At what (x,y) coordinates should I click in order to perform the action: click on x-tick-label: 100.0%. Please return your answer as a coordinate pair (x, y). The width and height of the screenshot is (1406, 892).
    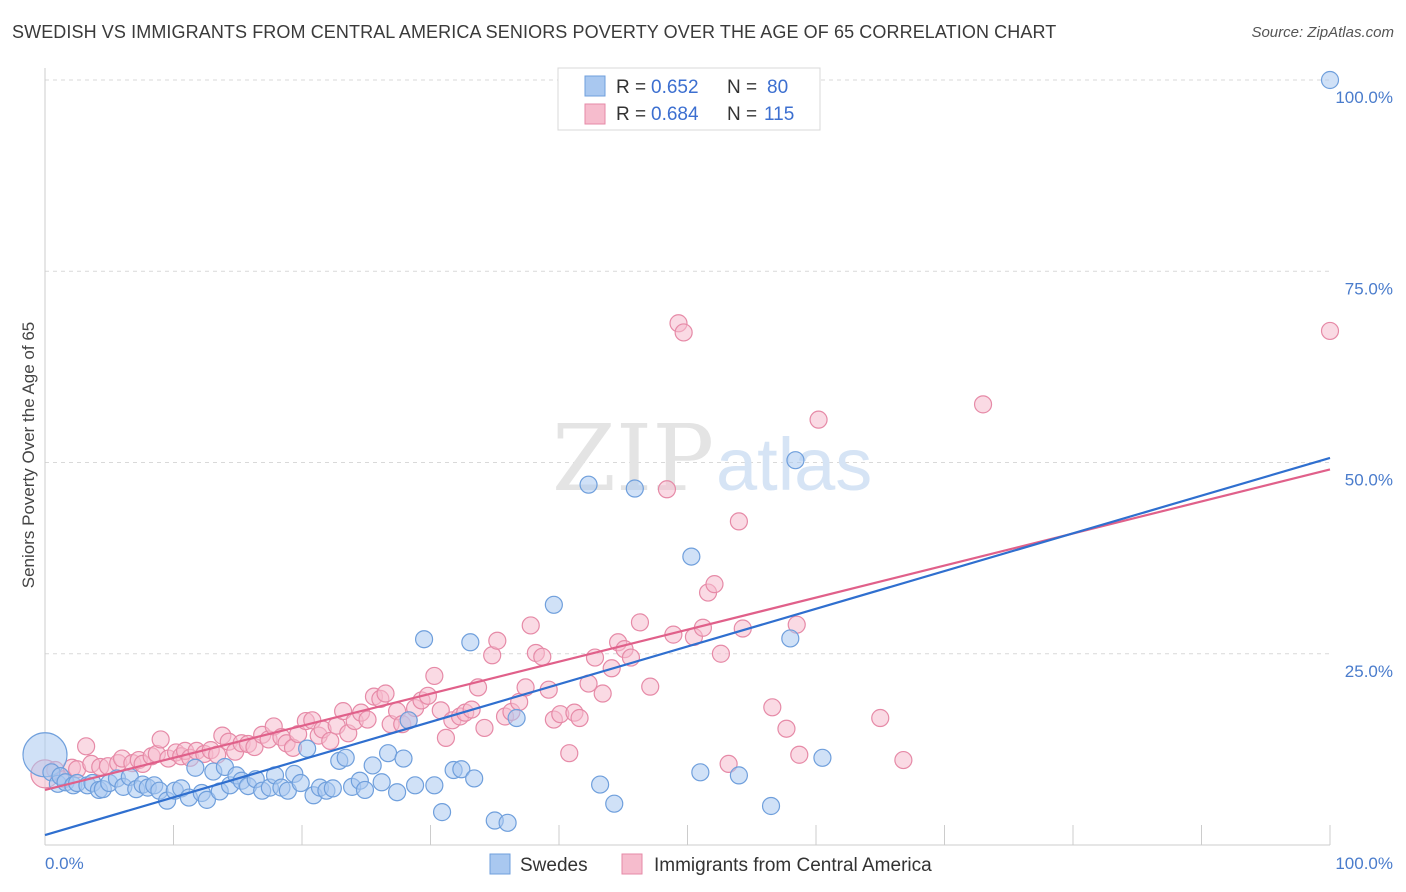
    Looking at the image, I should click on (1364, 863).